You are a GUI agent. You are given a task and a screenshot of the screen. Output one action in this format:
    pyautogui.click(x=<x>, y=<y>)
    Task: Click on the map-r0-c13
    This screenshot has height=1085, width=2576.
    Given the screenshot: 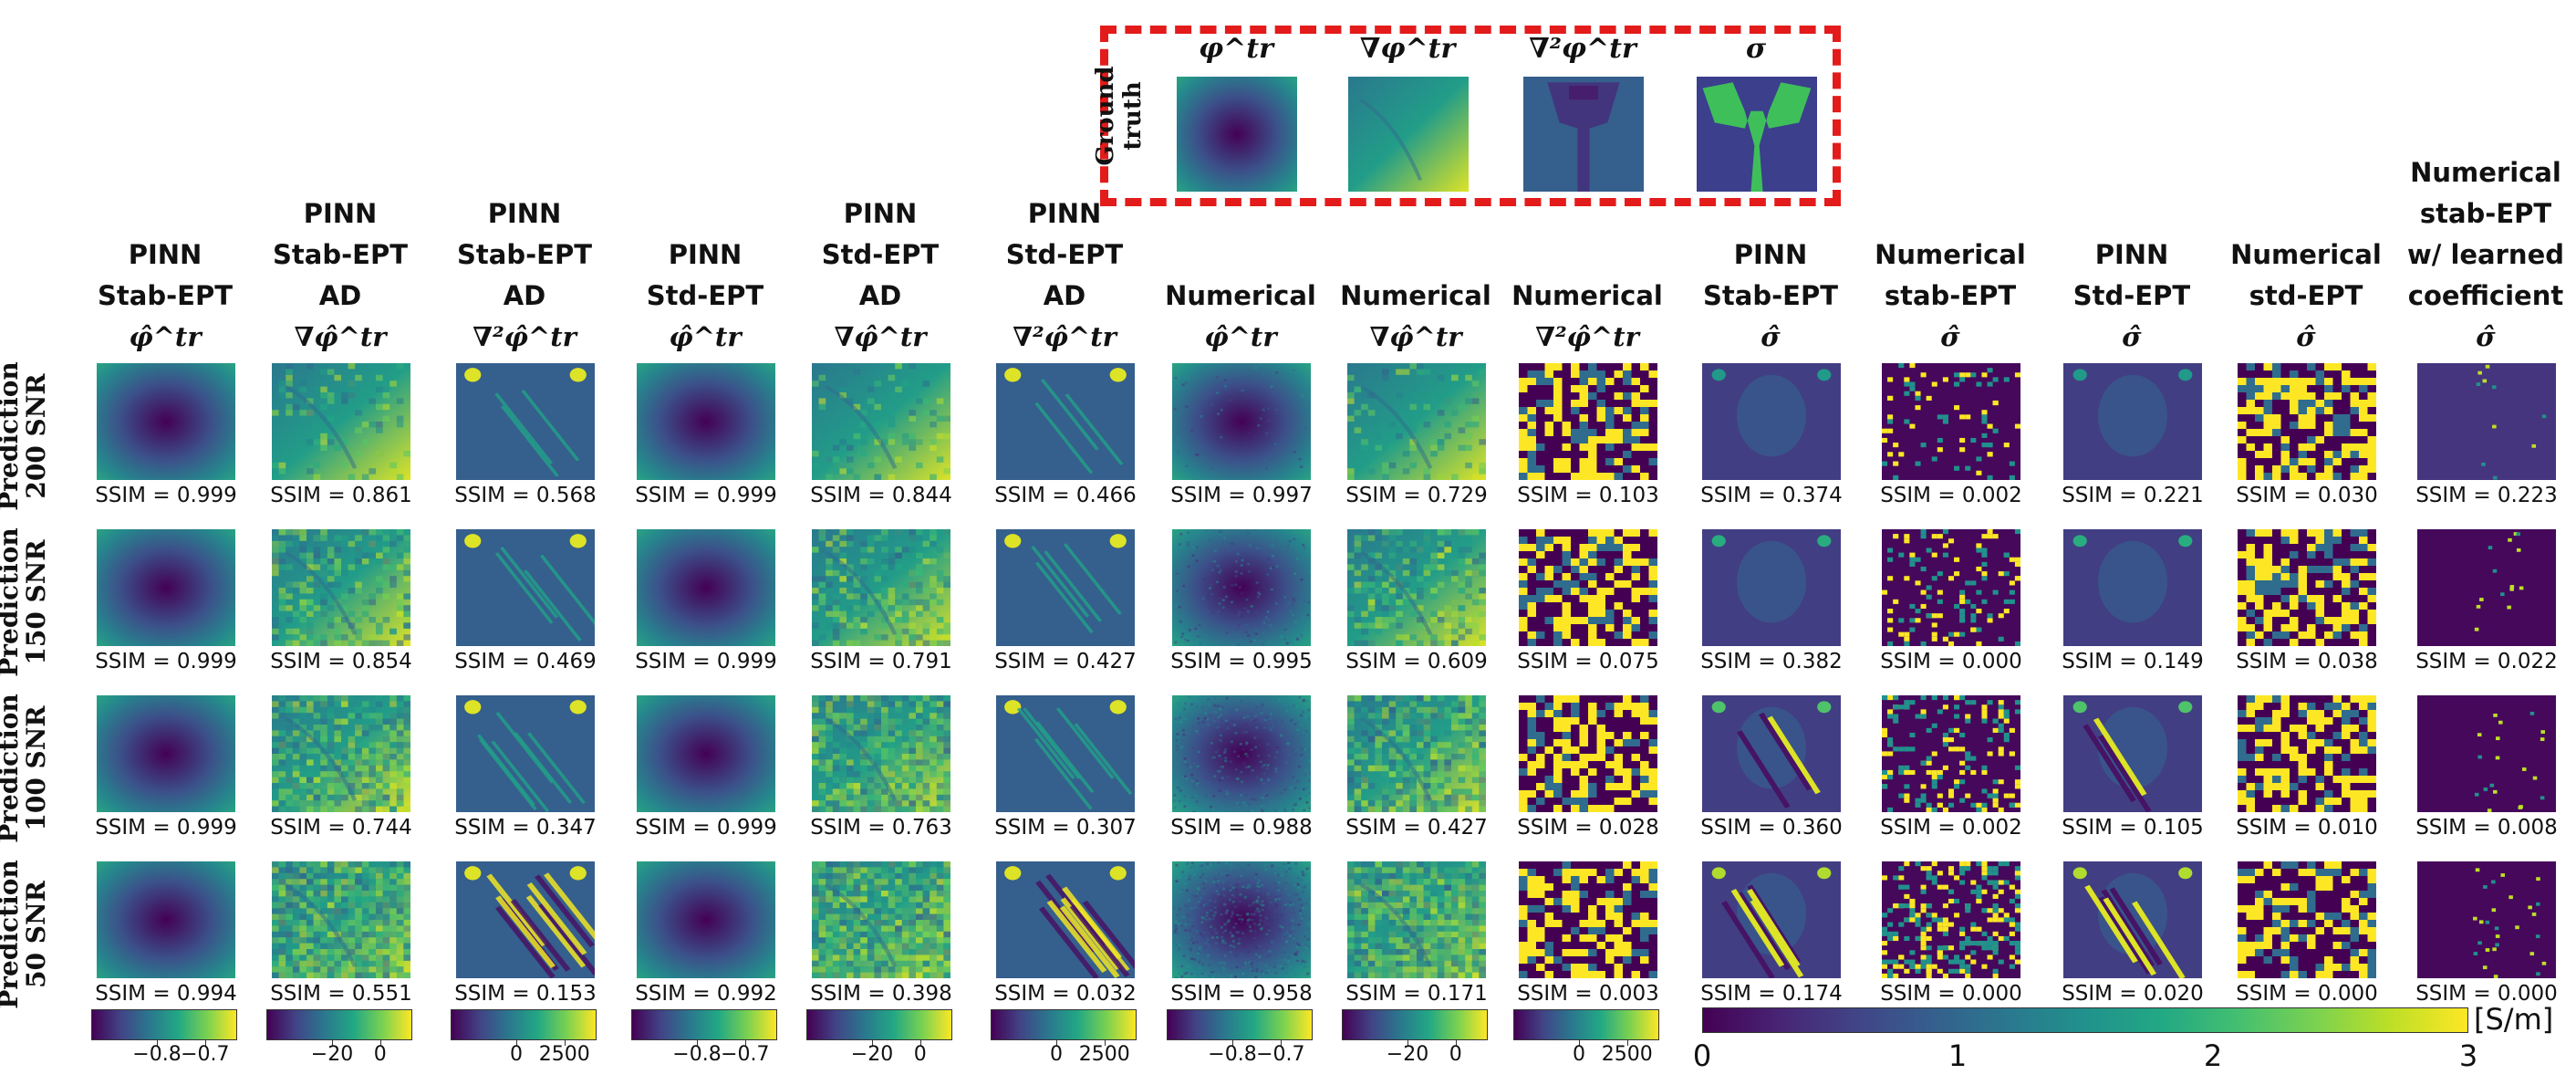 What is the action you would take?
    pyautogui.click(x=2486, y=421)
    